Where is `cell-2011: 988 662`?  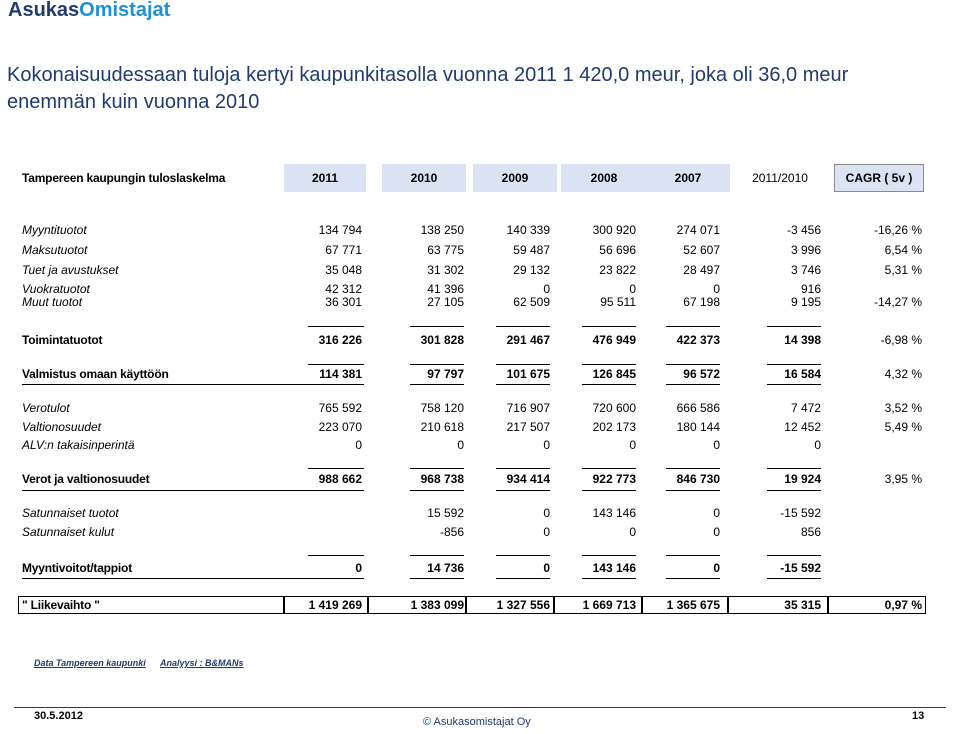 cell-2011: 988 662 is located at coordinates (340, 479).